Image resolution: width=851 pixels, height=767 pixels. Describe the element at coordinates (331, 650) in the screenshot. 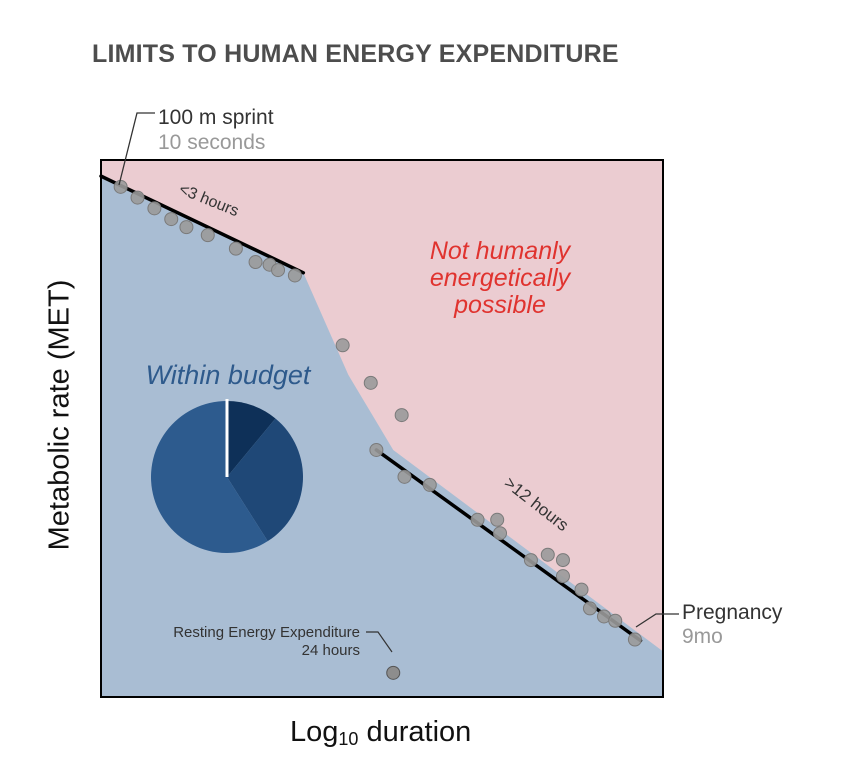

I see `resting-sublabel: 24 hours` at that location.